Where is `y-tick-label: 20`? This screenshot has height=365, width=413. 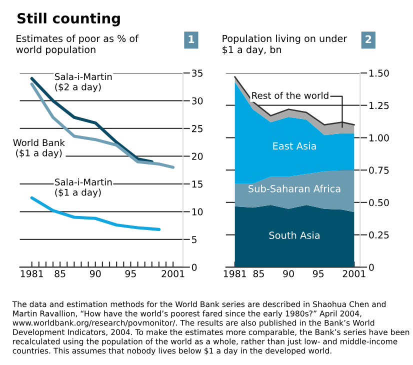
y-tick-label: 20 is located at coordinates (197, 156).